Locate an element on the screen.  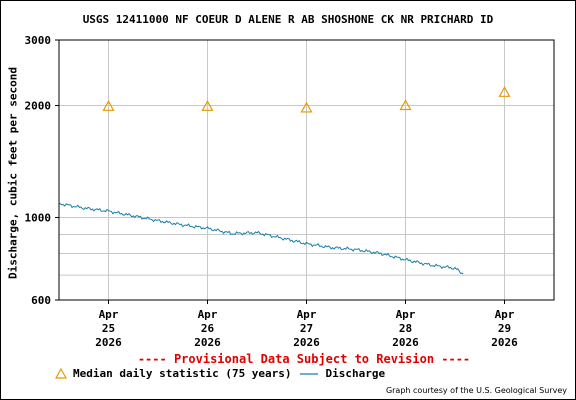
y-tick-label: 2000 is located at coordinates (38, 106).